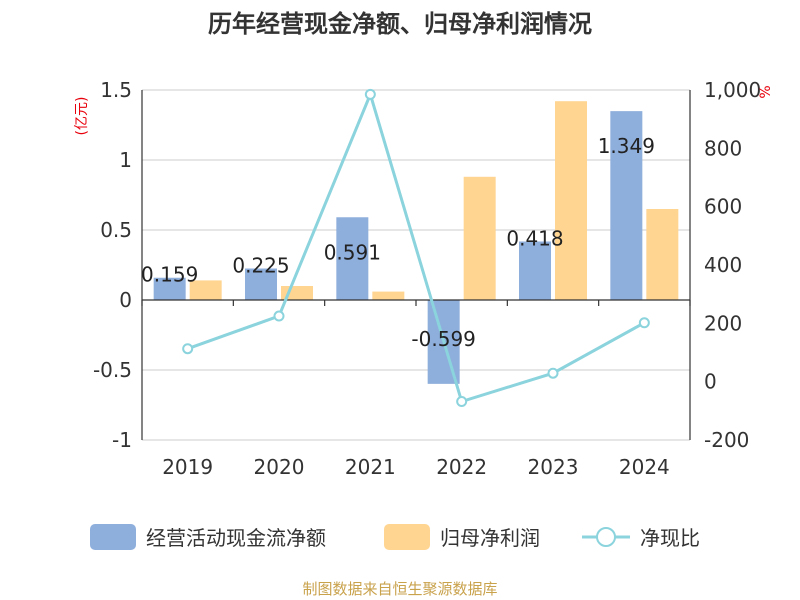 The height and width of the screenshot is (600, 800). I want to click on right-tick-label: -200, so click(726, 440).